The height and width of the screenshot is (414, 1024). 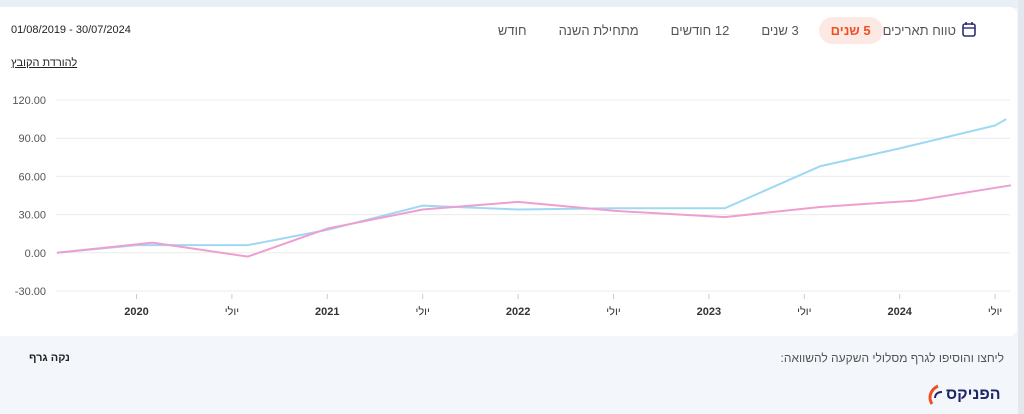 I want to click on y-tick-label: 30.00, so click(x=32, y=216).